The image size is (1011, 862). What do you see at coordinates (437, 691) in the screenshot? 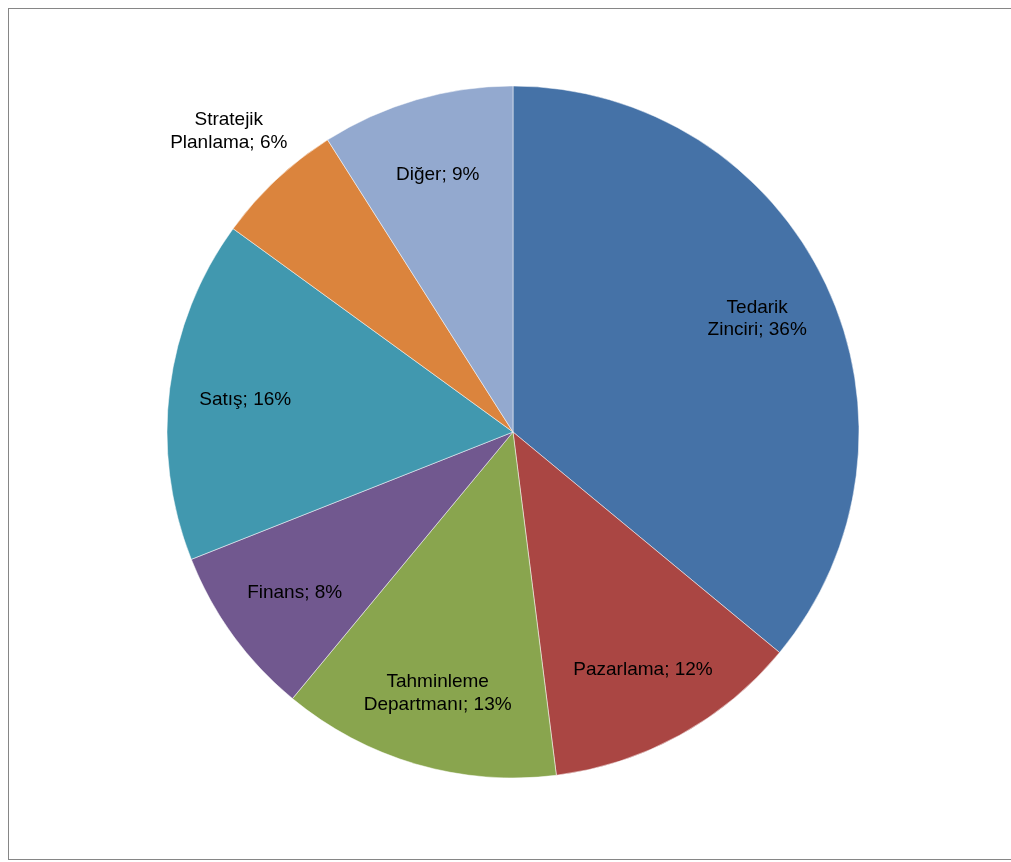
I see `slice-label: Tahminleme Departmanı; 13%` at bounding box center [437, 691].